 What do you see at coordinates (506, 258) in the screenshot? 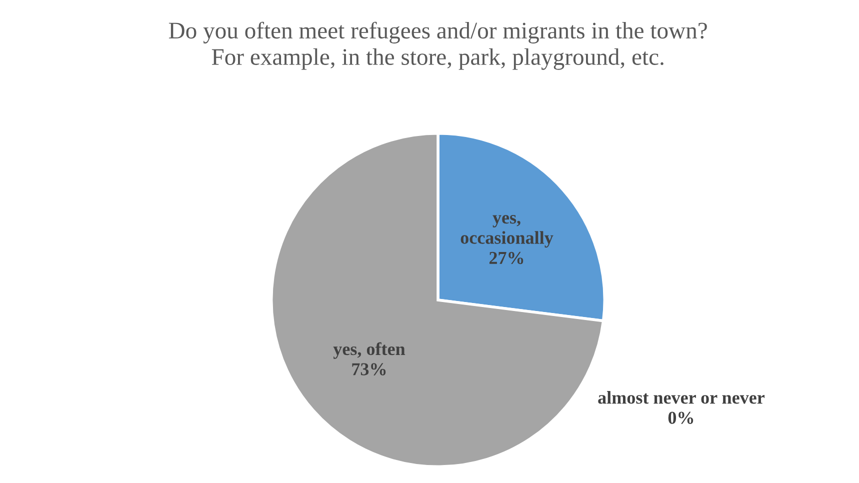
I see `data-label: 27%` at bounding box center [506, 258].